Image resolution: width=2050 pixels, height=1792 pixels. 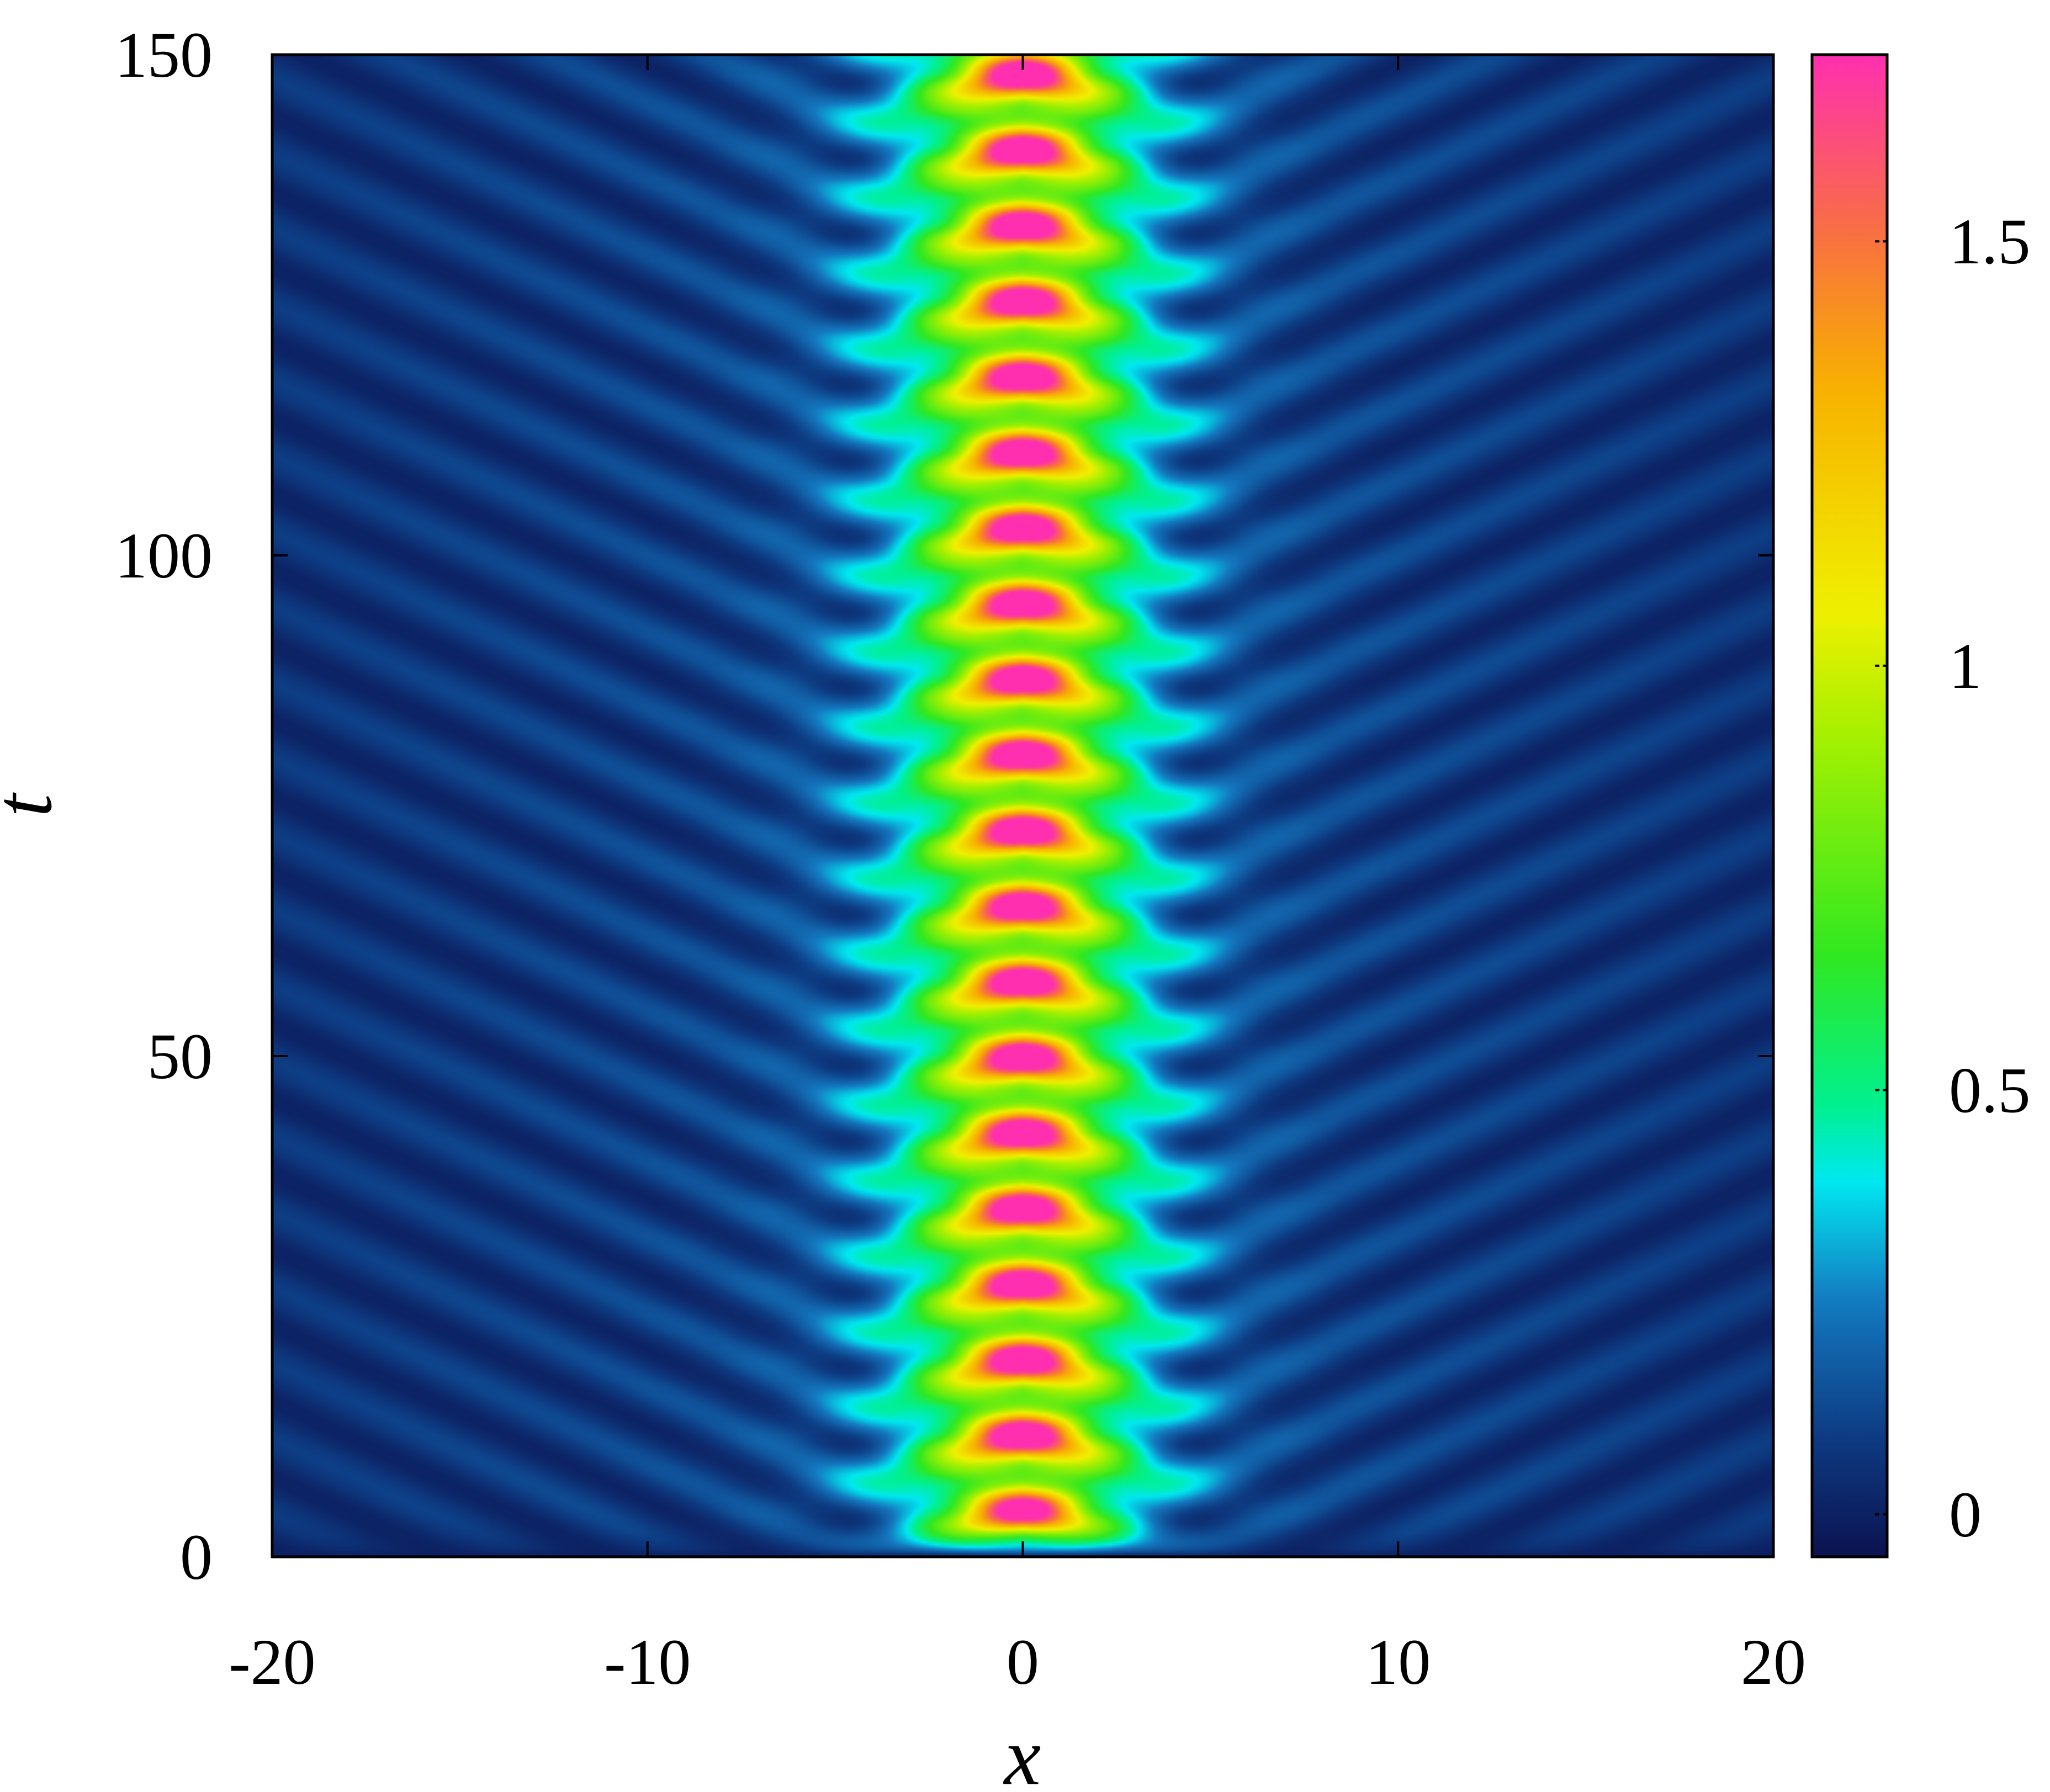 What do you see at coordinates (1773, 1662) in the screenshot?
I see `x-tick-label: 20` at bounding box center [1773, 1662].